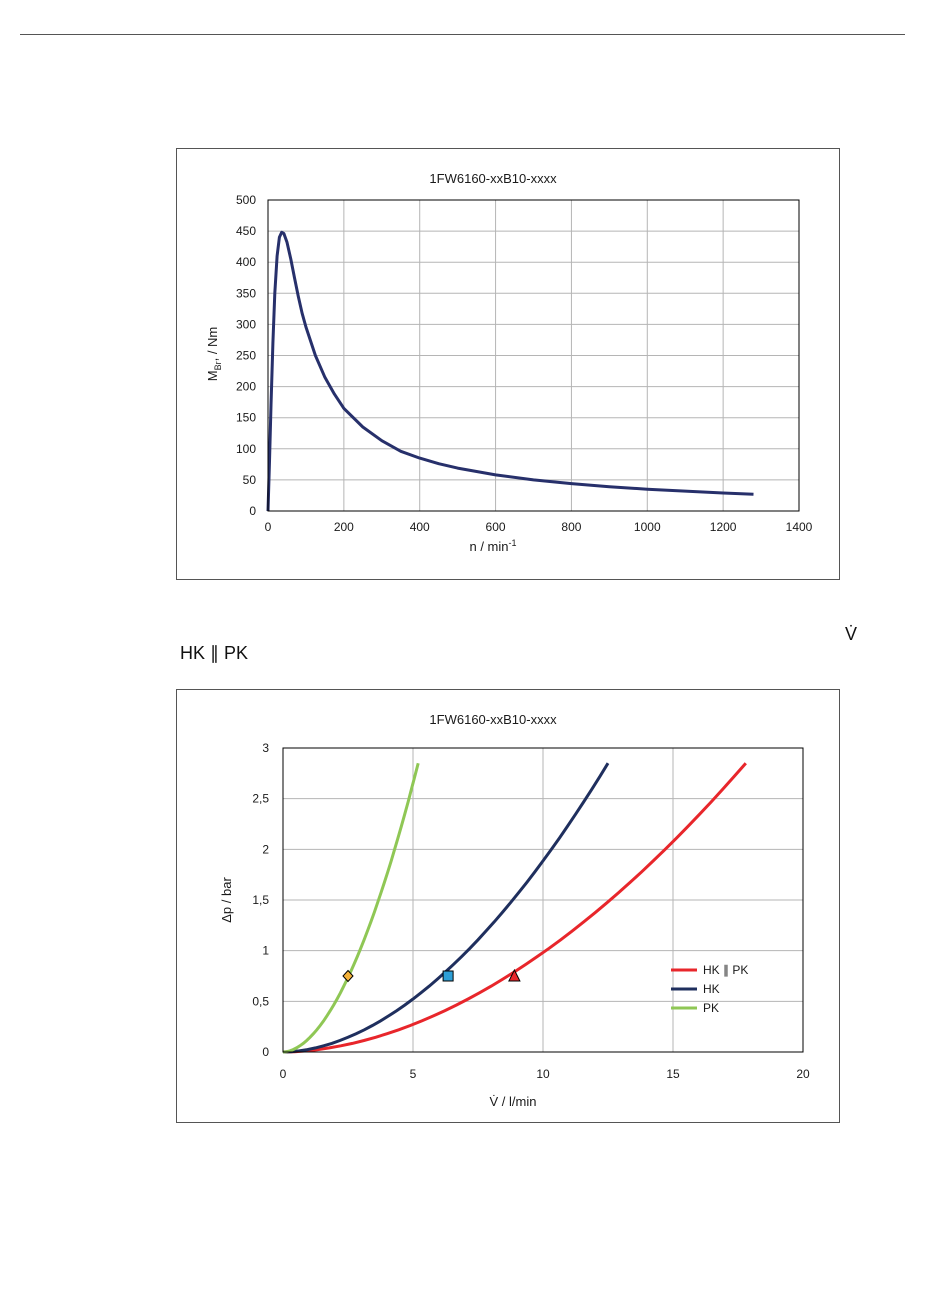 This screenshot has width=950, height=1301. What do you see at coordinates (246, 449) in the screenshot?
I see `y-tick-label: 100` at bounding box center [246, 449].